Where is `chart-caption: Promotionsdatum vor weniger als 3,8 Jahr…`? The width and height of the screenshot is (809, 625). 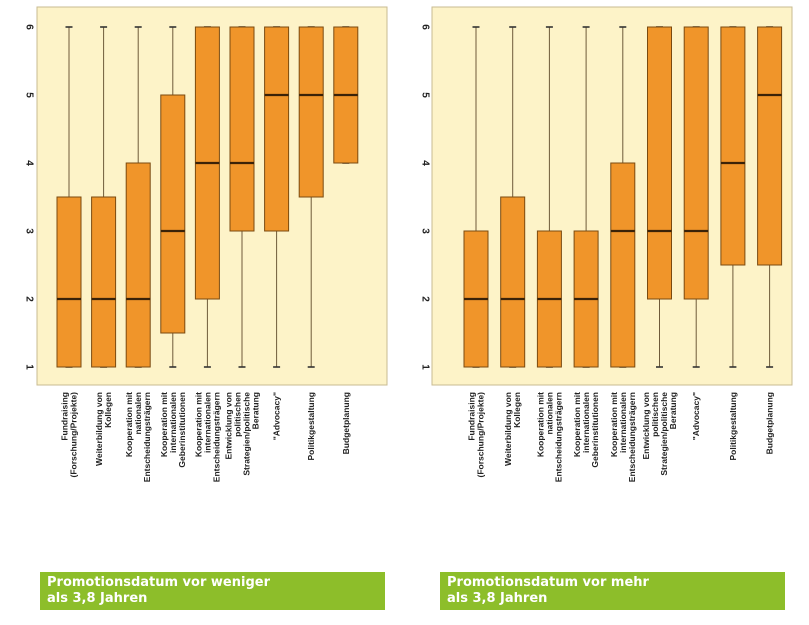
chart-caption: Promotionsdatum vor weniger als 3,8 Jahr… is located at coordinates (212, 591).